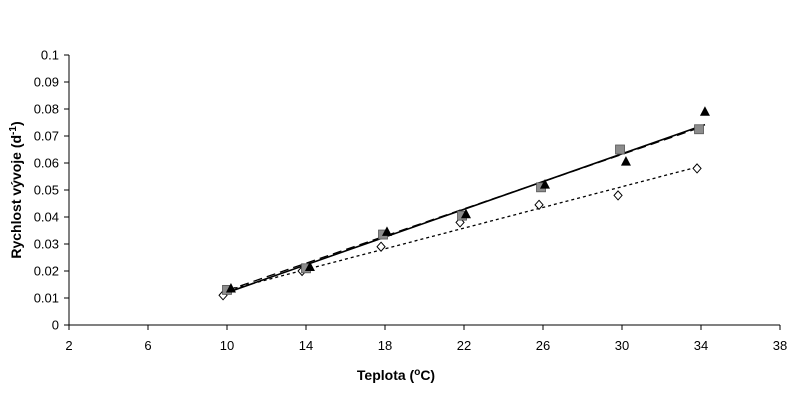 This screenshot has height=405, width=800. What do you see at coordinates (306, 345) in the screenshot?
I see `x-tick-label: 14` at bounding box center [306, 345].